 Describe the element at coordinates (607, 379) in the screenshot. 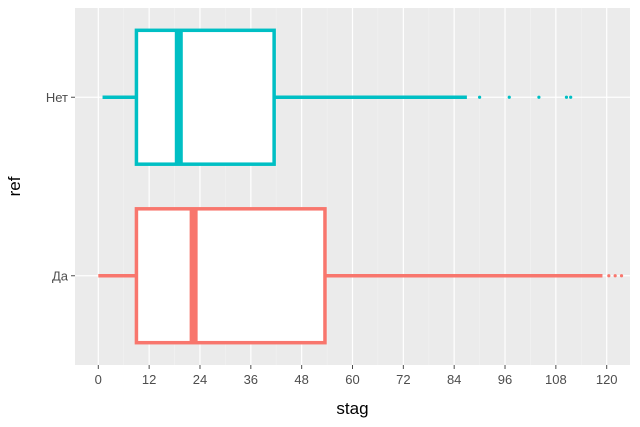

I see `x-tick-label: 120` at that location.